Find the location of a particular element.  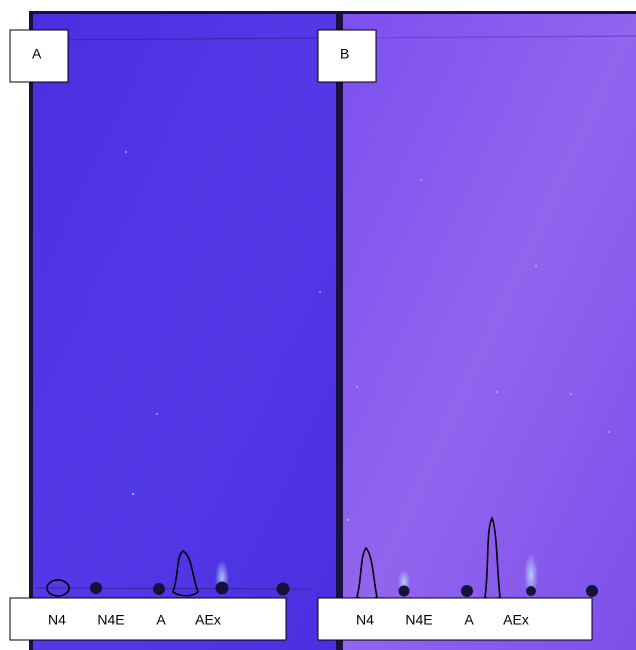

panel-label: A is located at coordinates (37, 54).